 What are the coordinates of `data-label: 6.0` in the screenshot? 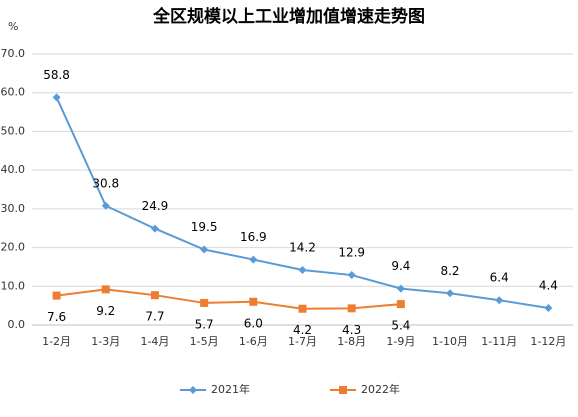 It's located at (253, 323).